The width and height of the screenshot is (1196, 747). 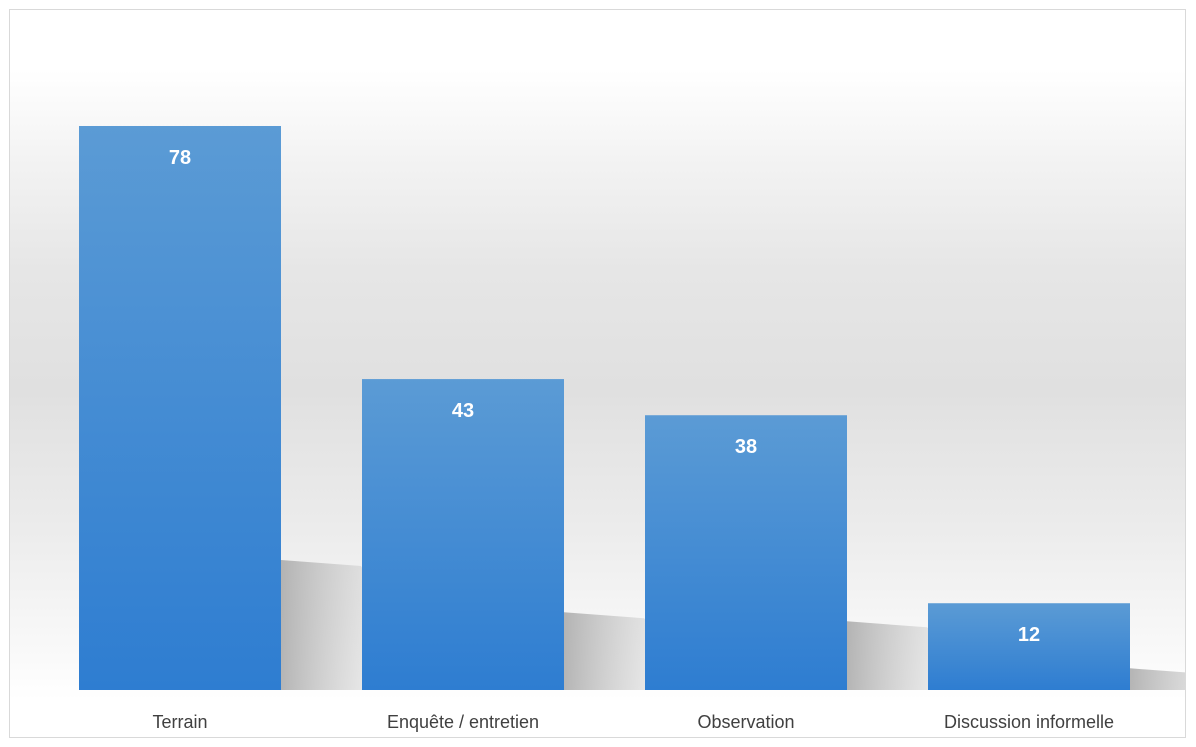 What do you see at coordinates (180, 158) in the screenshot?
I see `data-label: 78` at bounding box center [180, 158].